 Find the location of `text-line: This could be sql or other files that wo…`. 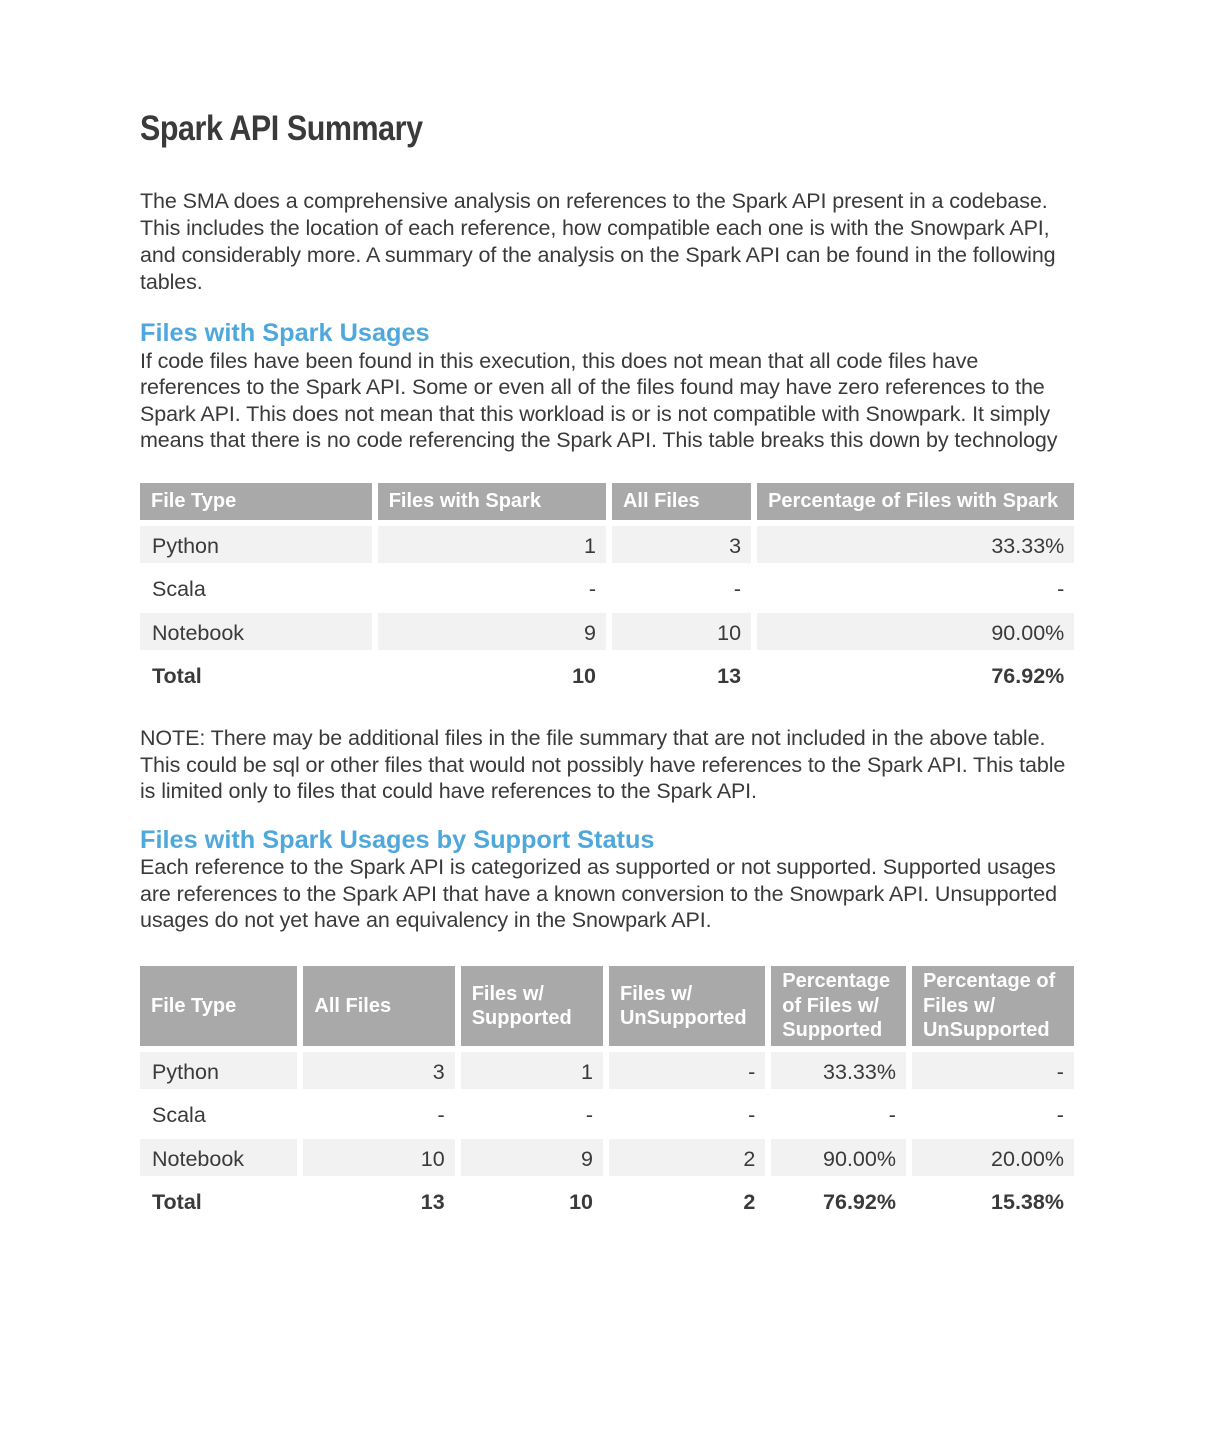

text-line: This could be sql or other files that wo… is located at coordinates (603, 764).